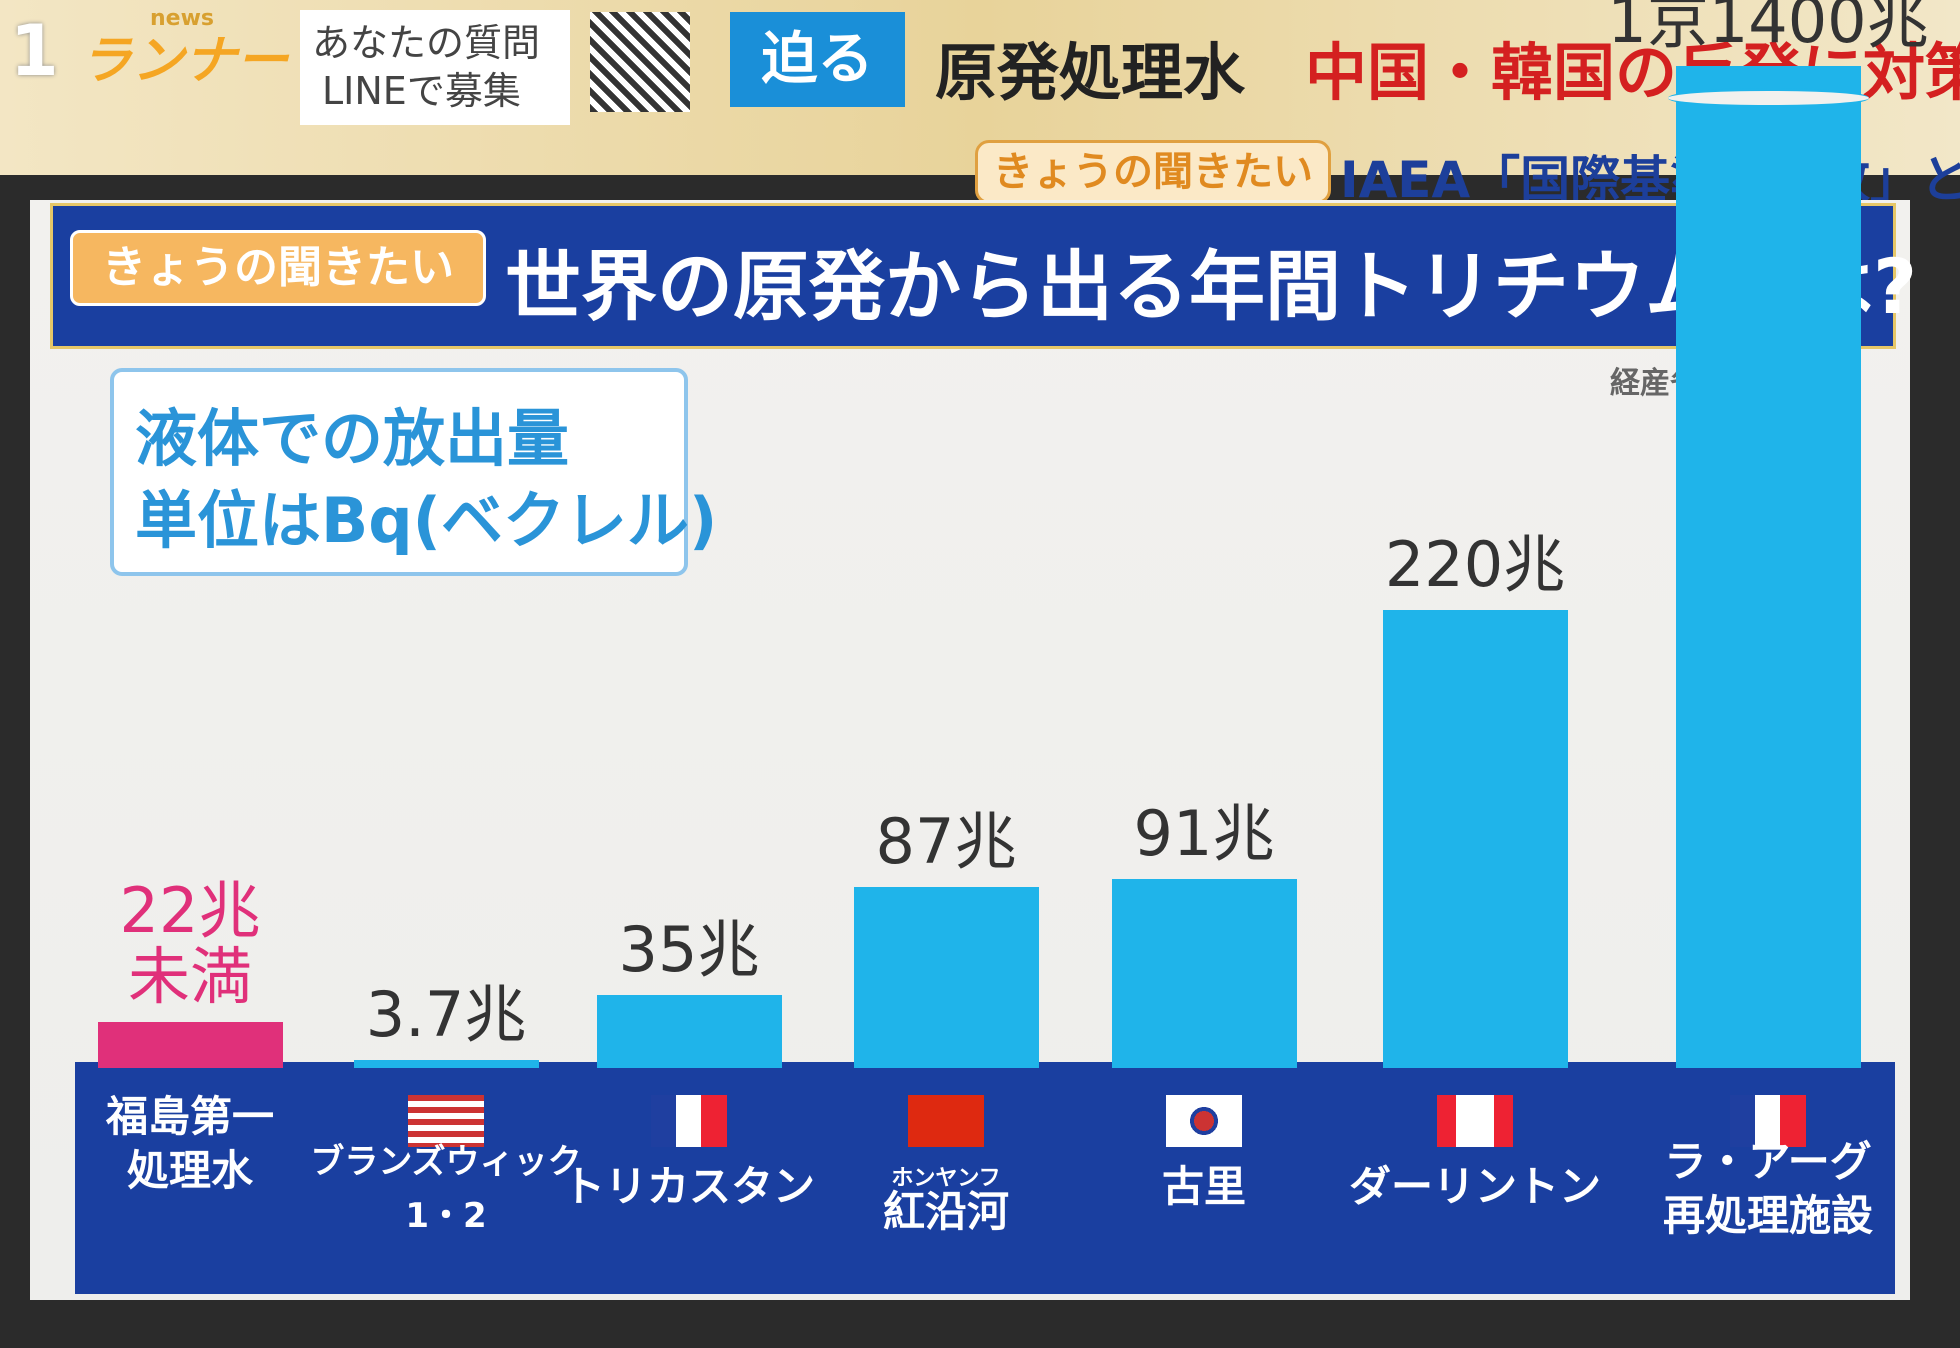 Image resolution: width=1960 pixels, height=1348 pixels. I want to click on ask-line: LINEで募集, so click(421, 91).